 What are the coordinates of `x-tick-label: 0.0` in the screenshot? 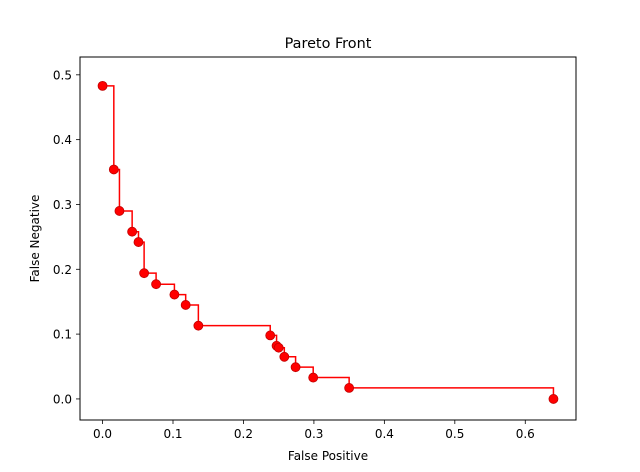 It's located at (102, 434).